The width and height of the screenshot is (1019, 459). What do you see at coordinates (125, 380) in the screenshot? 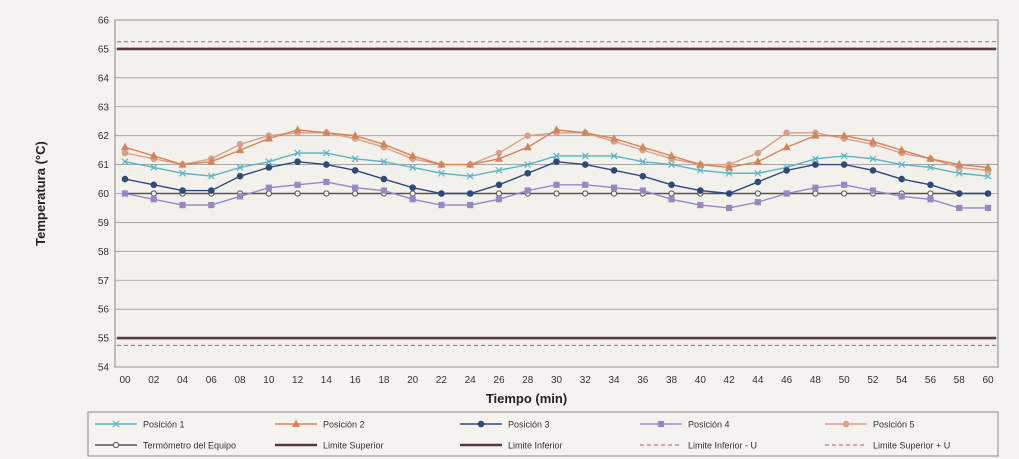
I see `x-tick-label-0: 00` at bounding box center [125, 380].